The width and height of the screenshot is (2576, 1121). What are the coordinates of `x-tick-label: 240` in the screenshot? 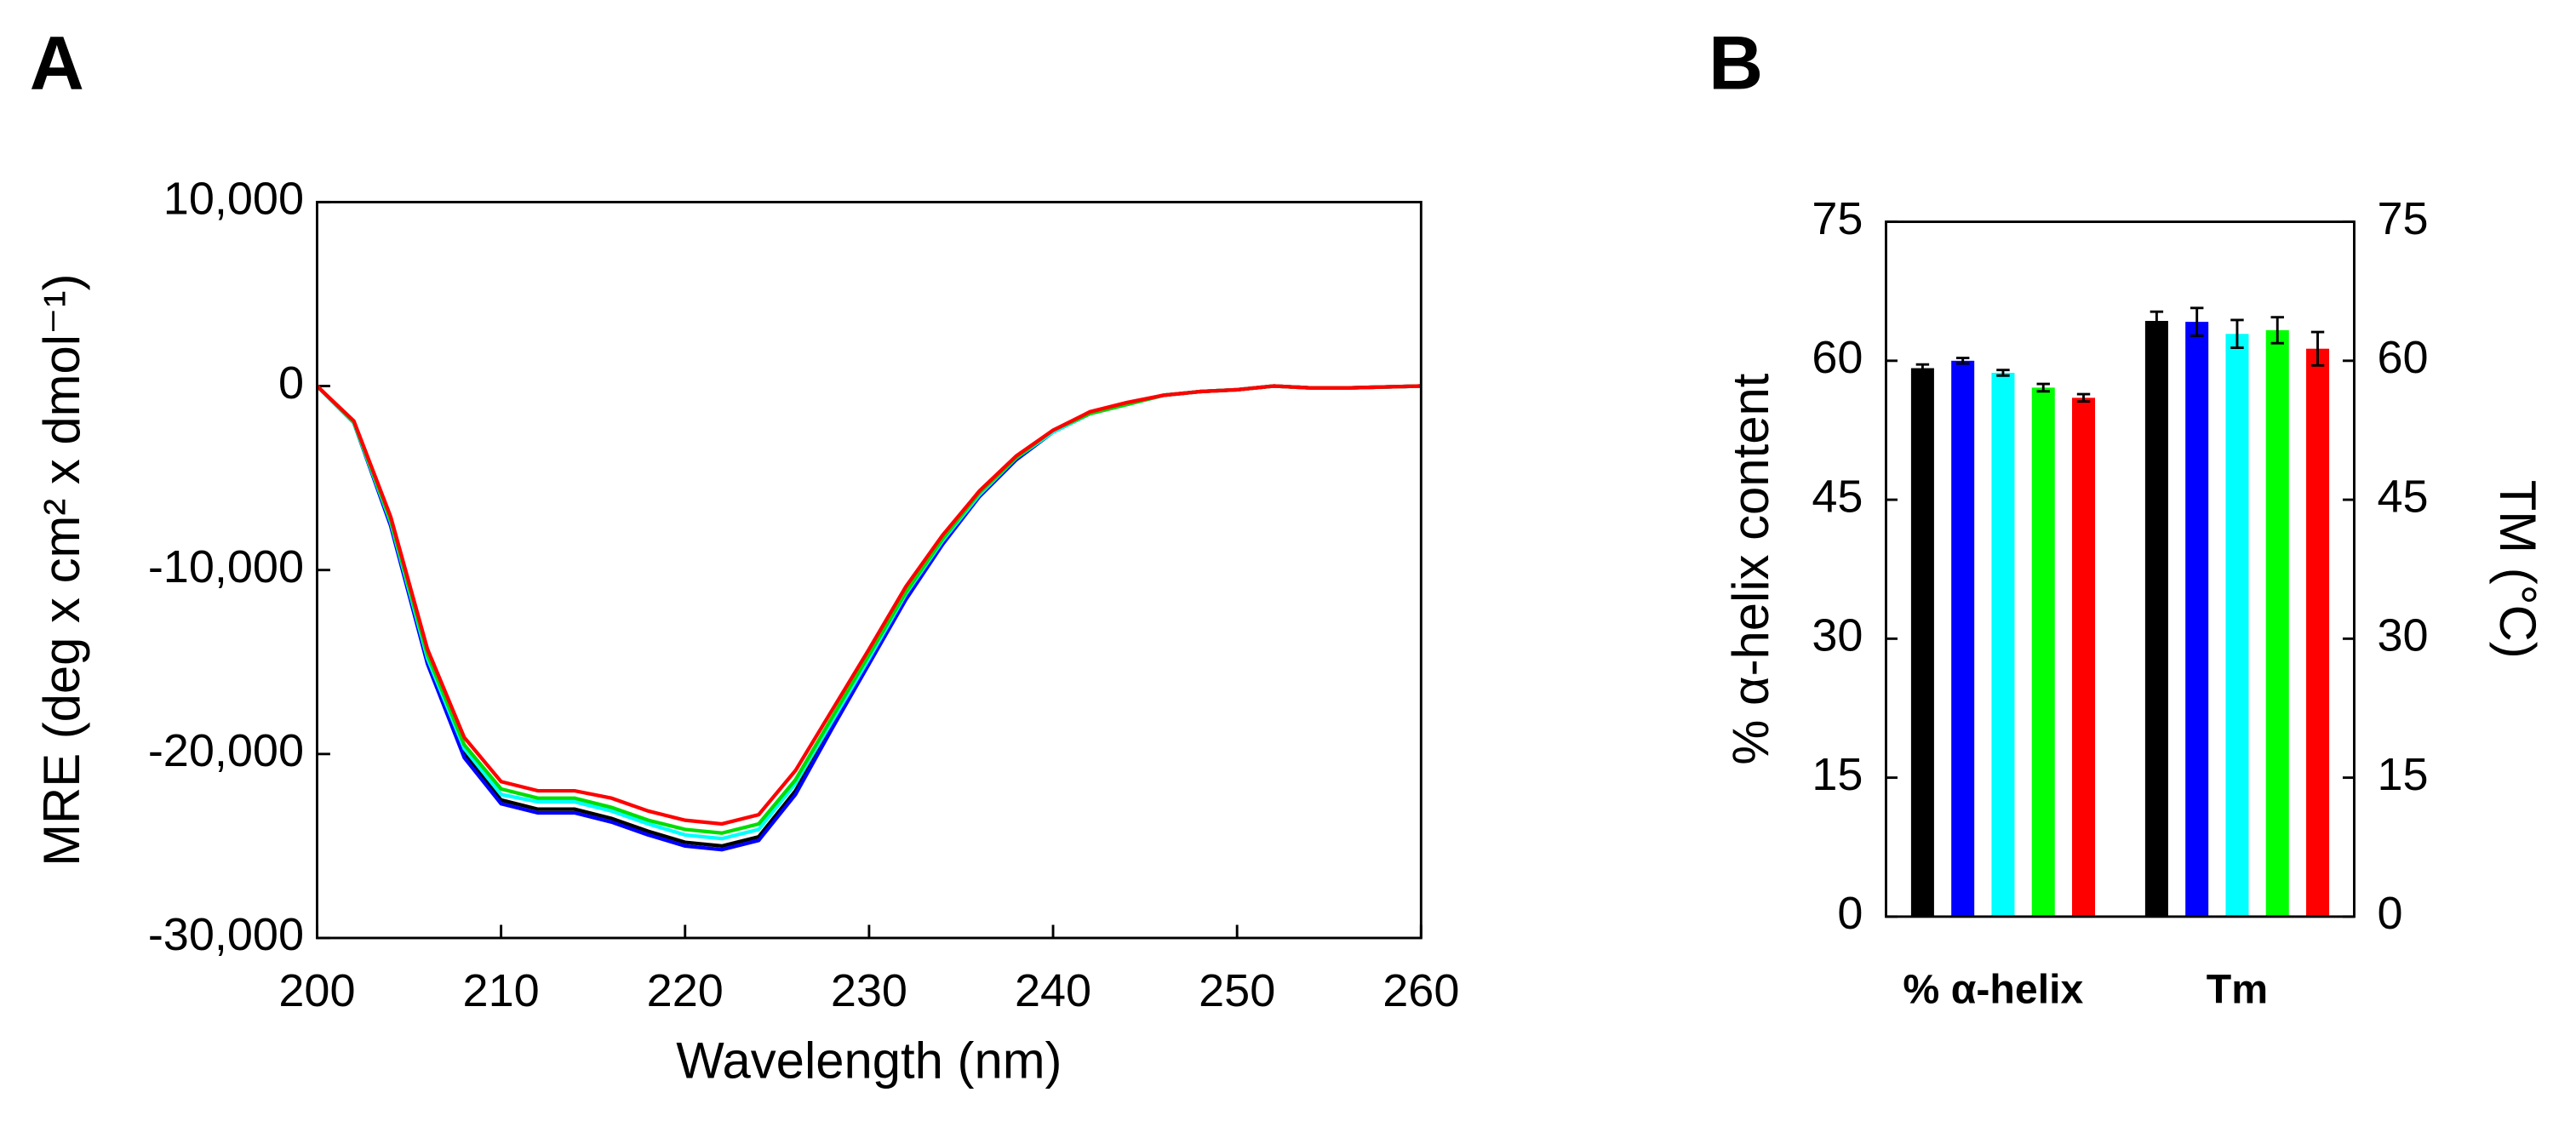 It's located at (1053, 990).